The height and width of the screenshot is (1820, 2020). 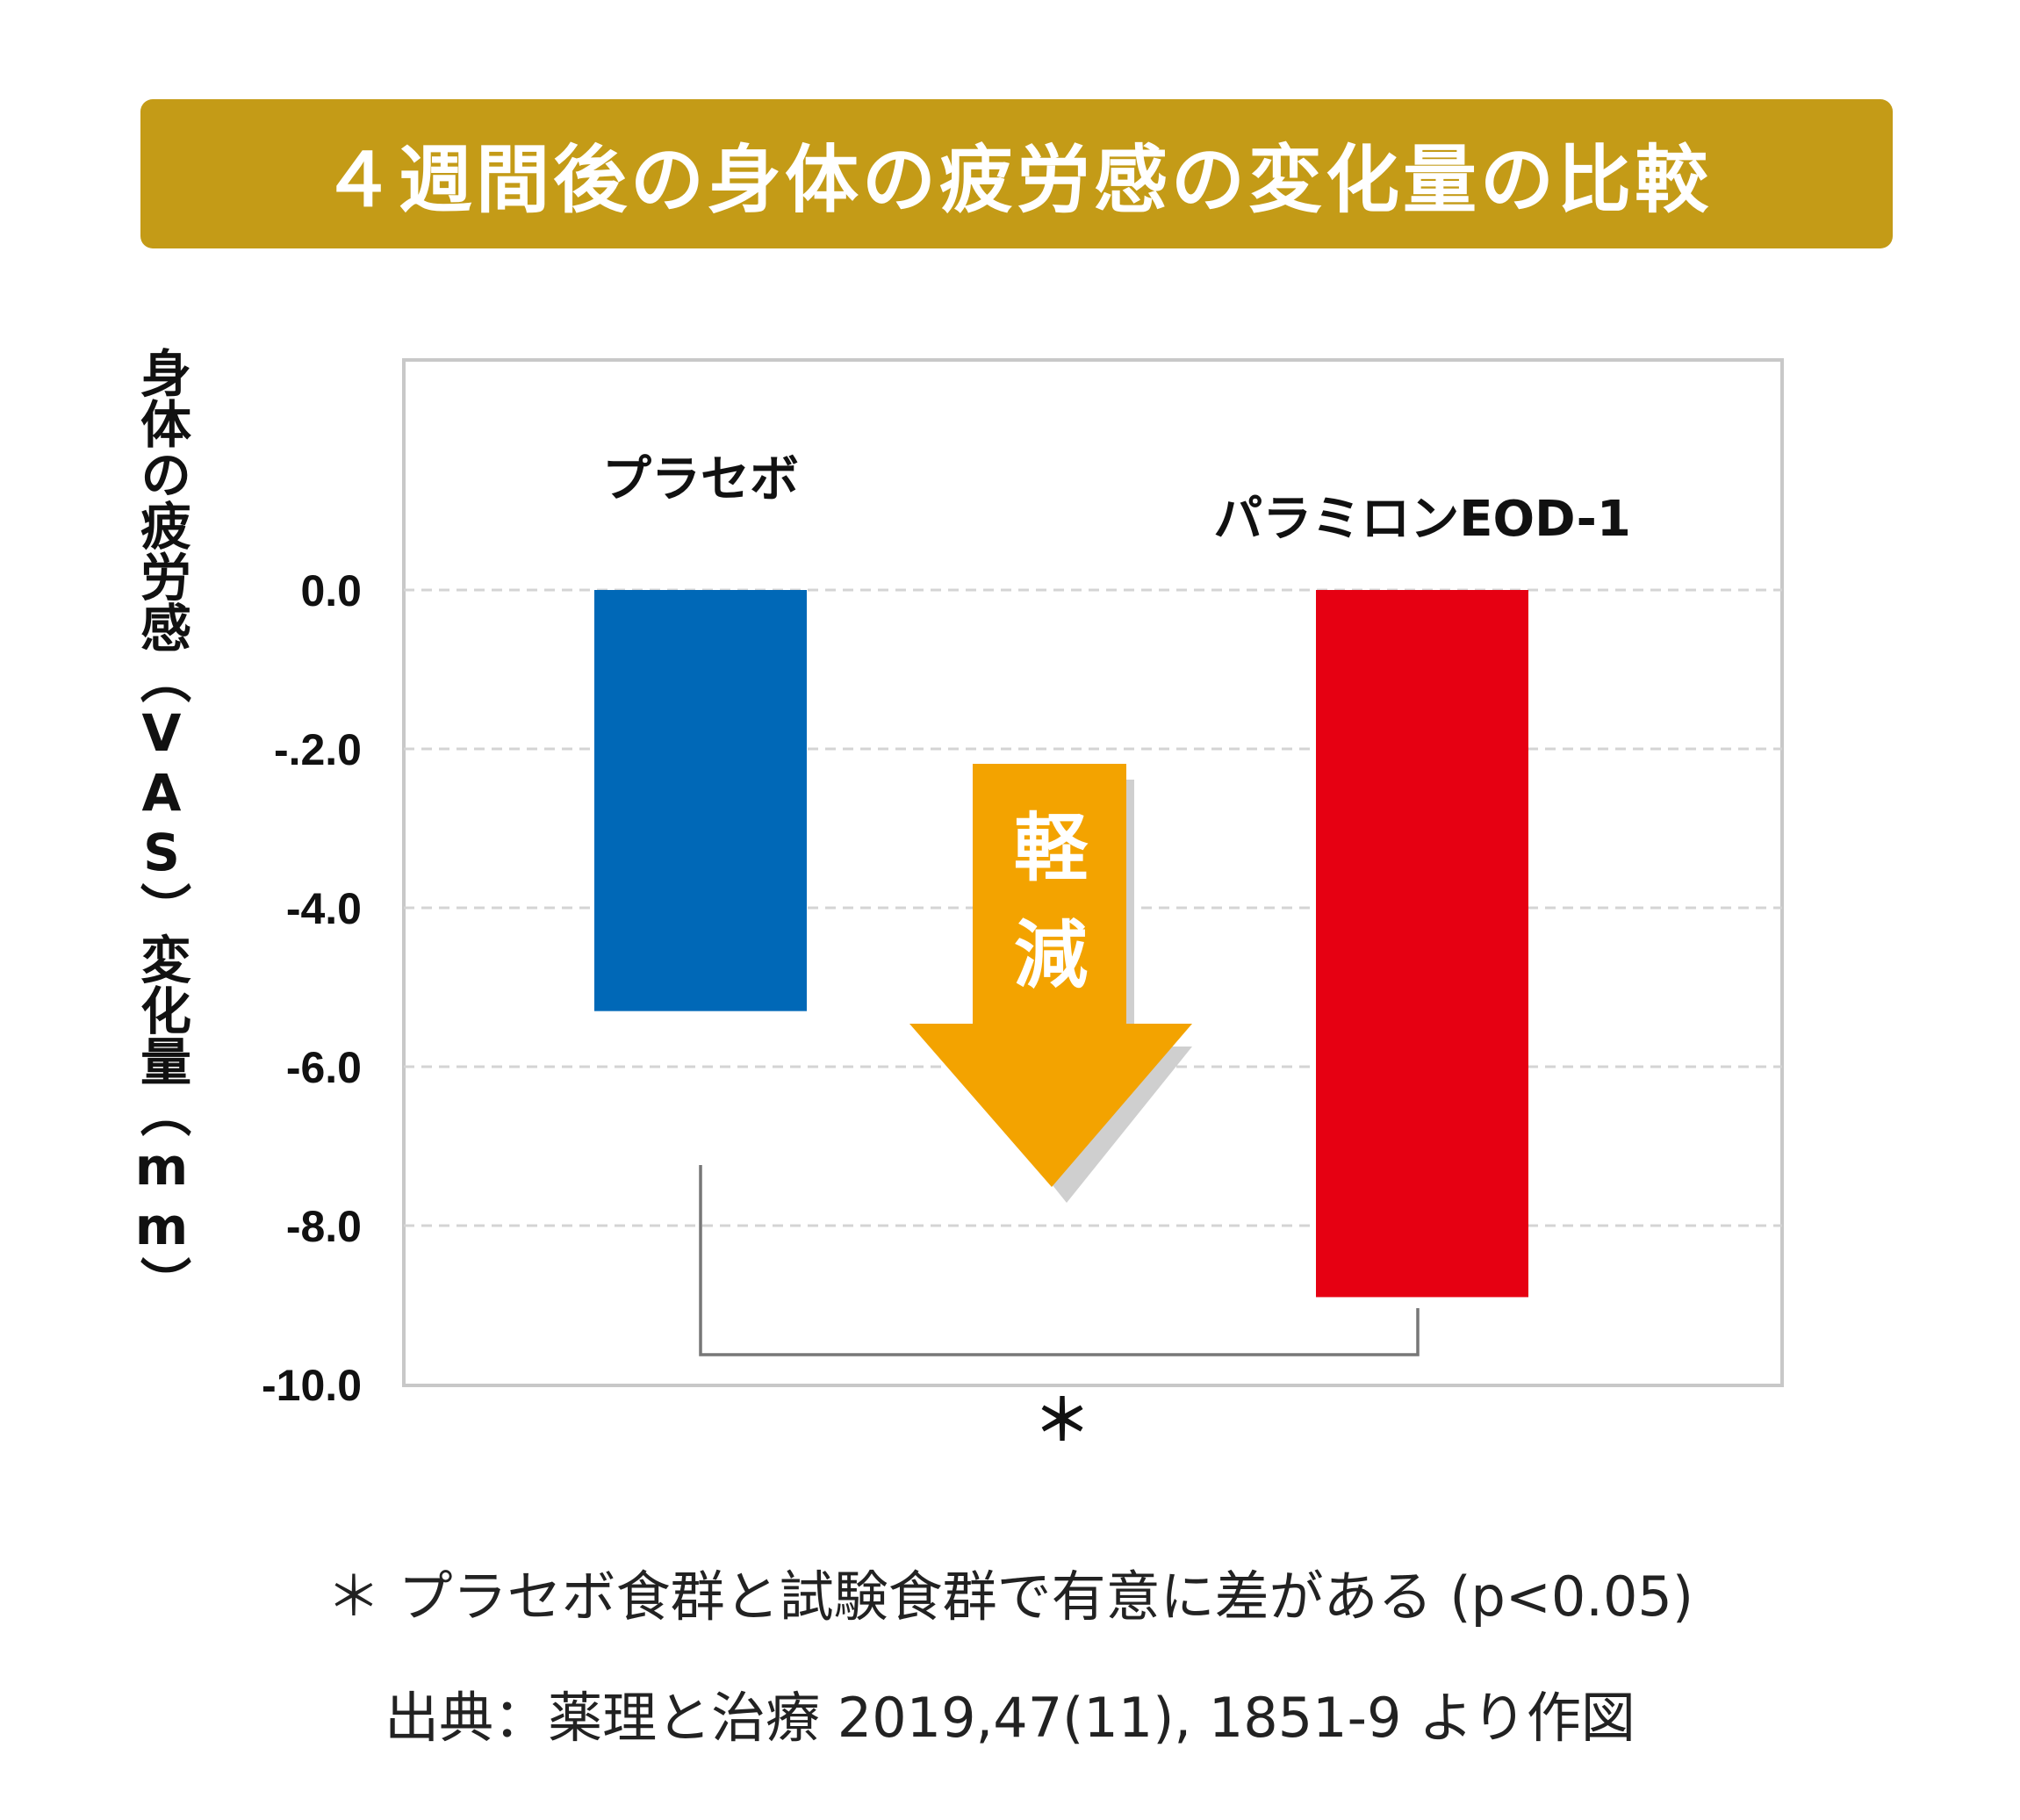 I want to click on chart-title: ４週間後の身体の疲労感の変化量の比較, so click(x=1016, y=179).